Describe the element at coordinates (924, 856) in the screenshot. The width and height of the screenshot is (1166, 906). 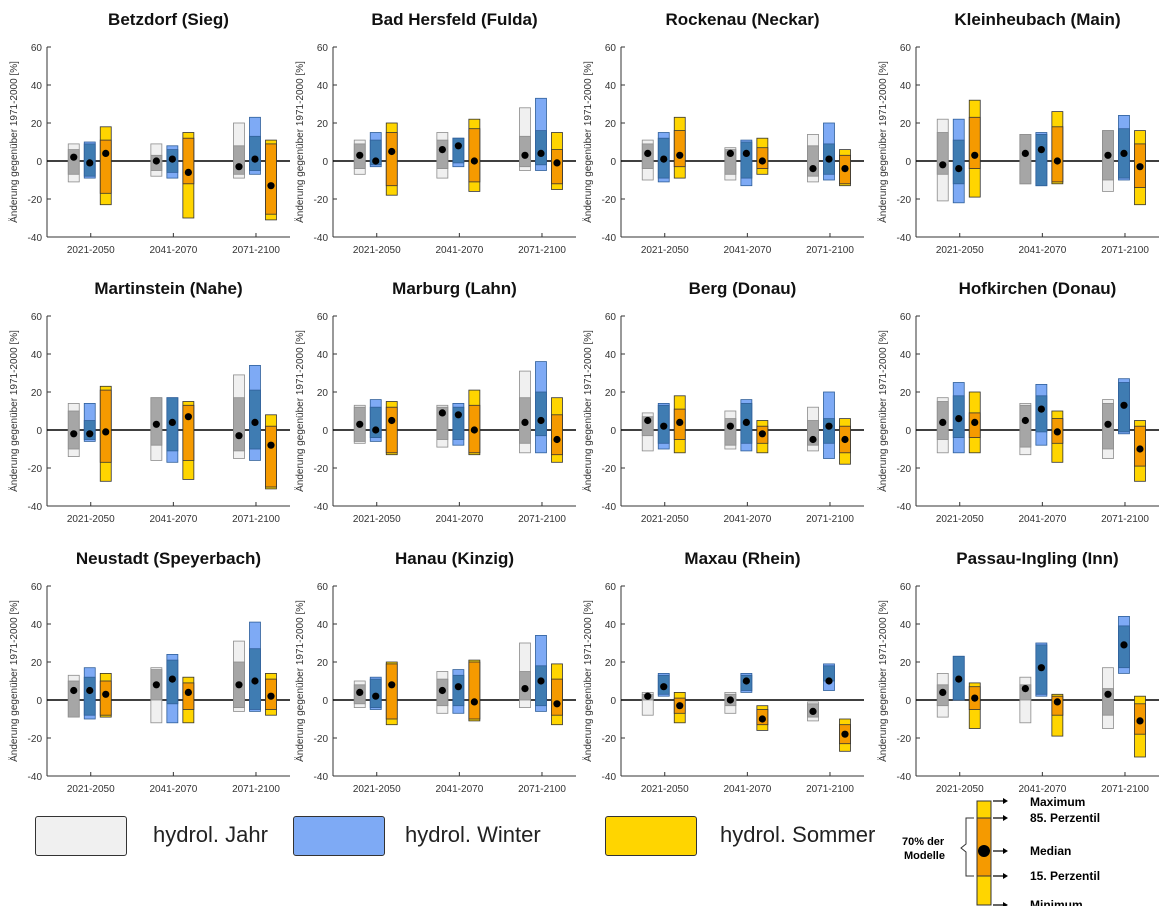
I see `explainer-models-line2: Modelle` at that location.